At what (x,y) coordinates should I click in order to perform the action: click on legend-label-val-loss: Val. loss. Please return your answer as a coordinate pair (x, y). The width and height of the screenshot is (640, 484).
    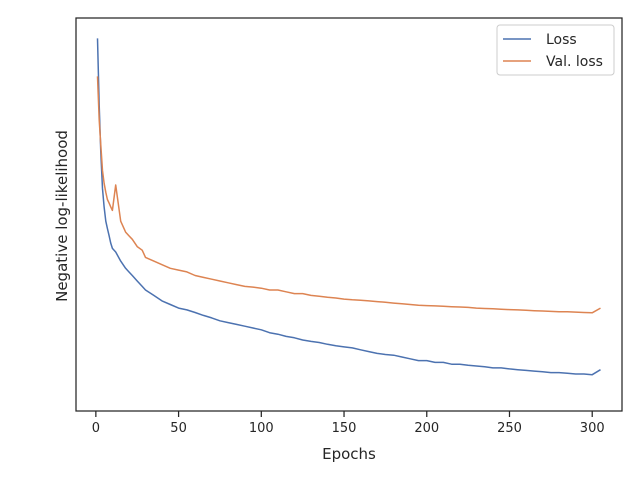
    Looking at the image, I should click on (574, 62).